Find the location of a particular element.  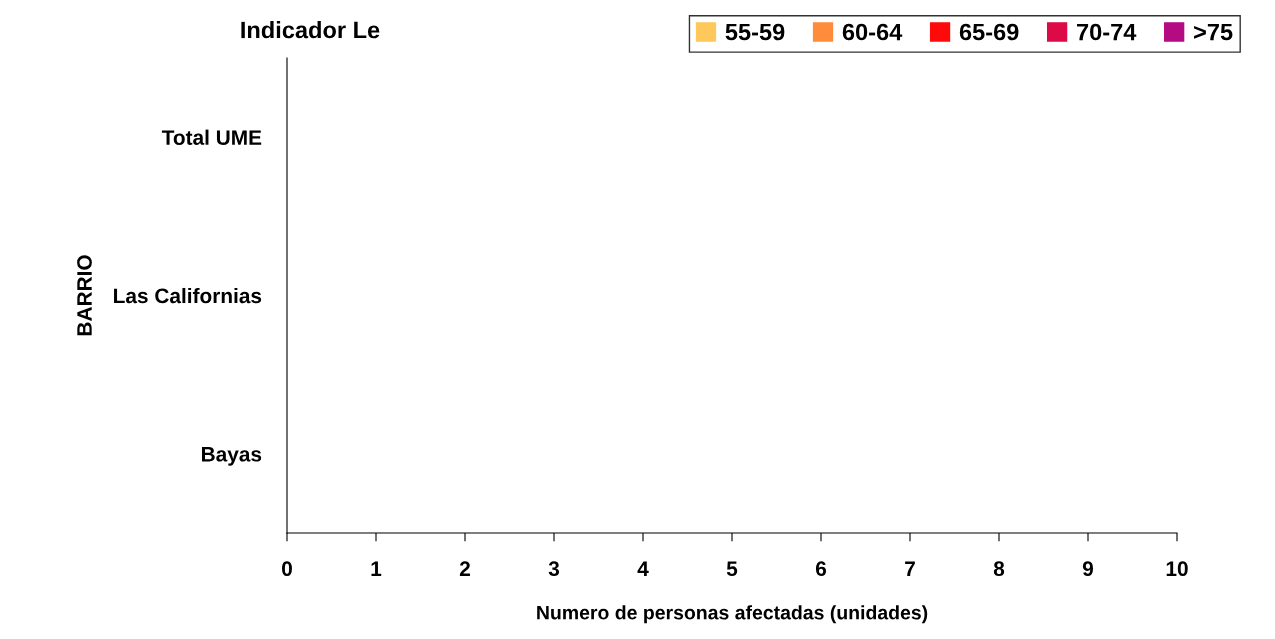

x-tick-label: 9 is located at coordinates (1088, 569).